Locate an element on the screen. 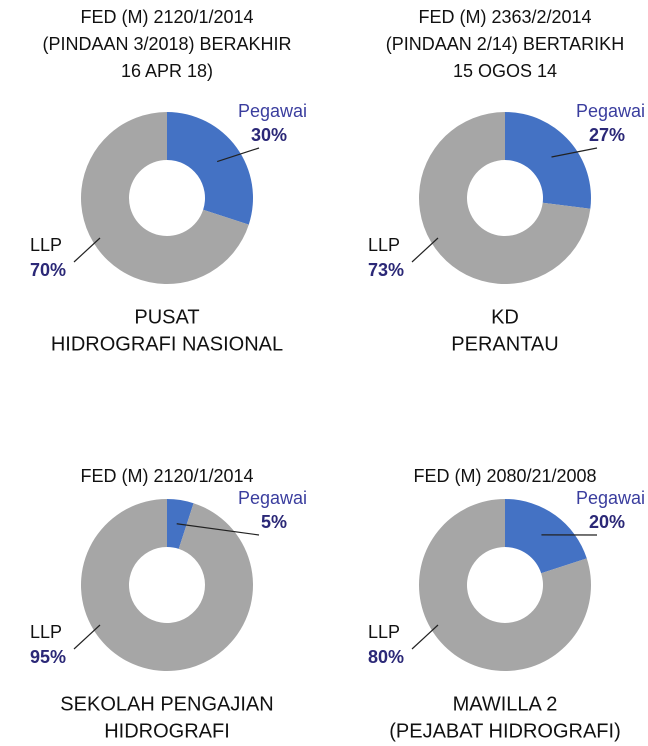 The height and width of the screenshot is (746, 648). caption: PUSAT is located at coordinates (166, 317).